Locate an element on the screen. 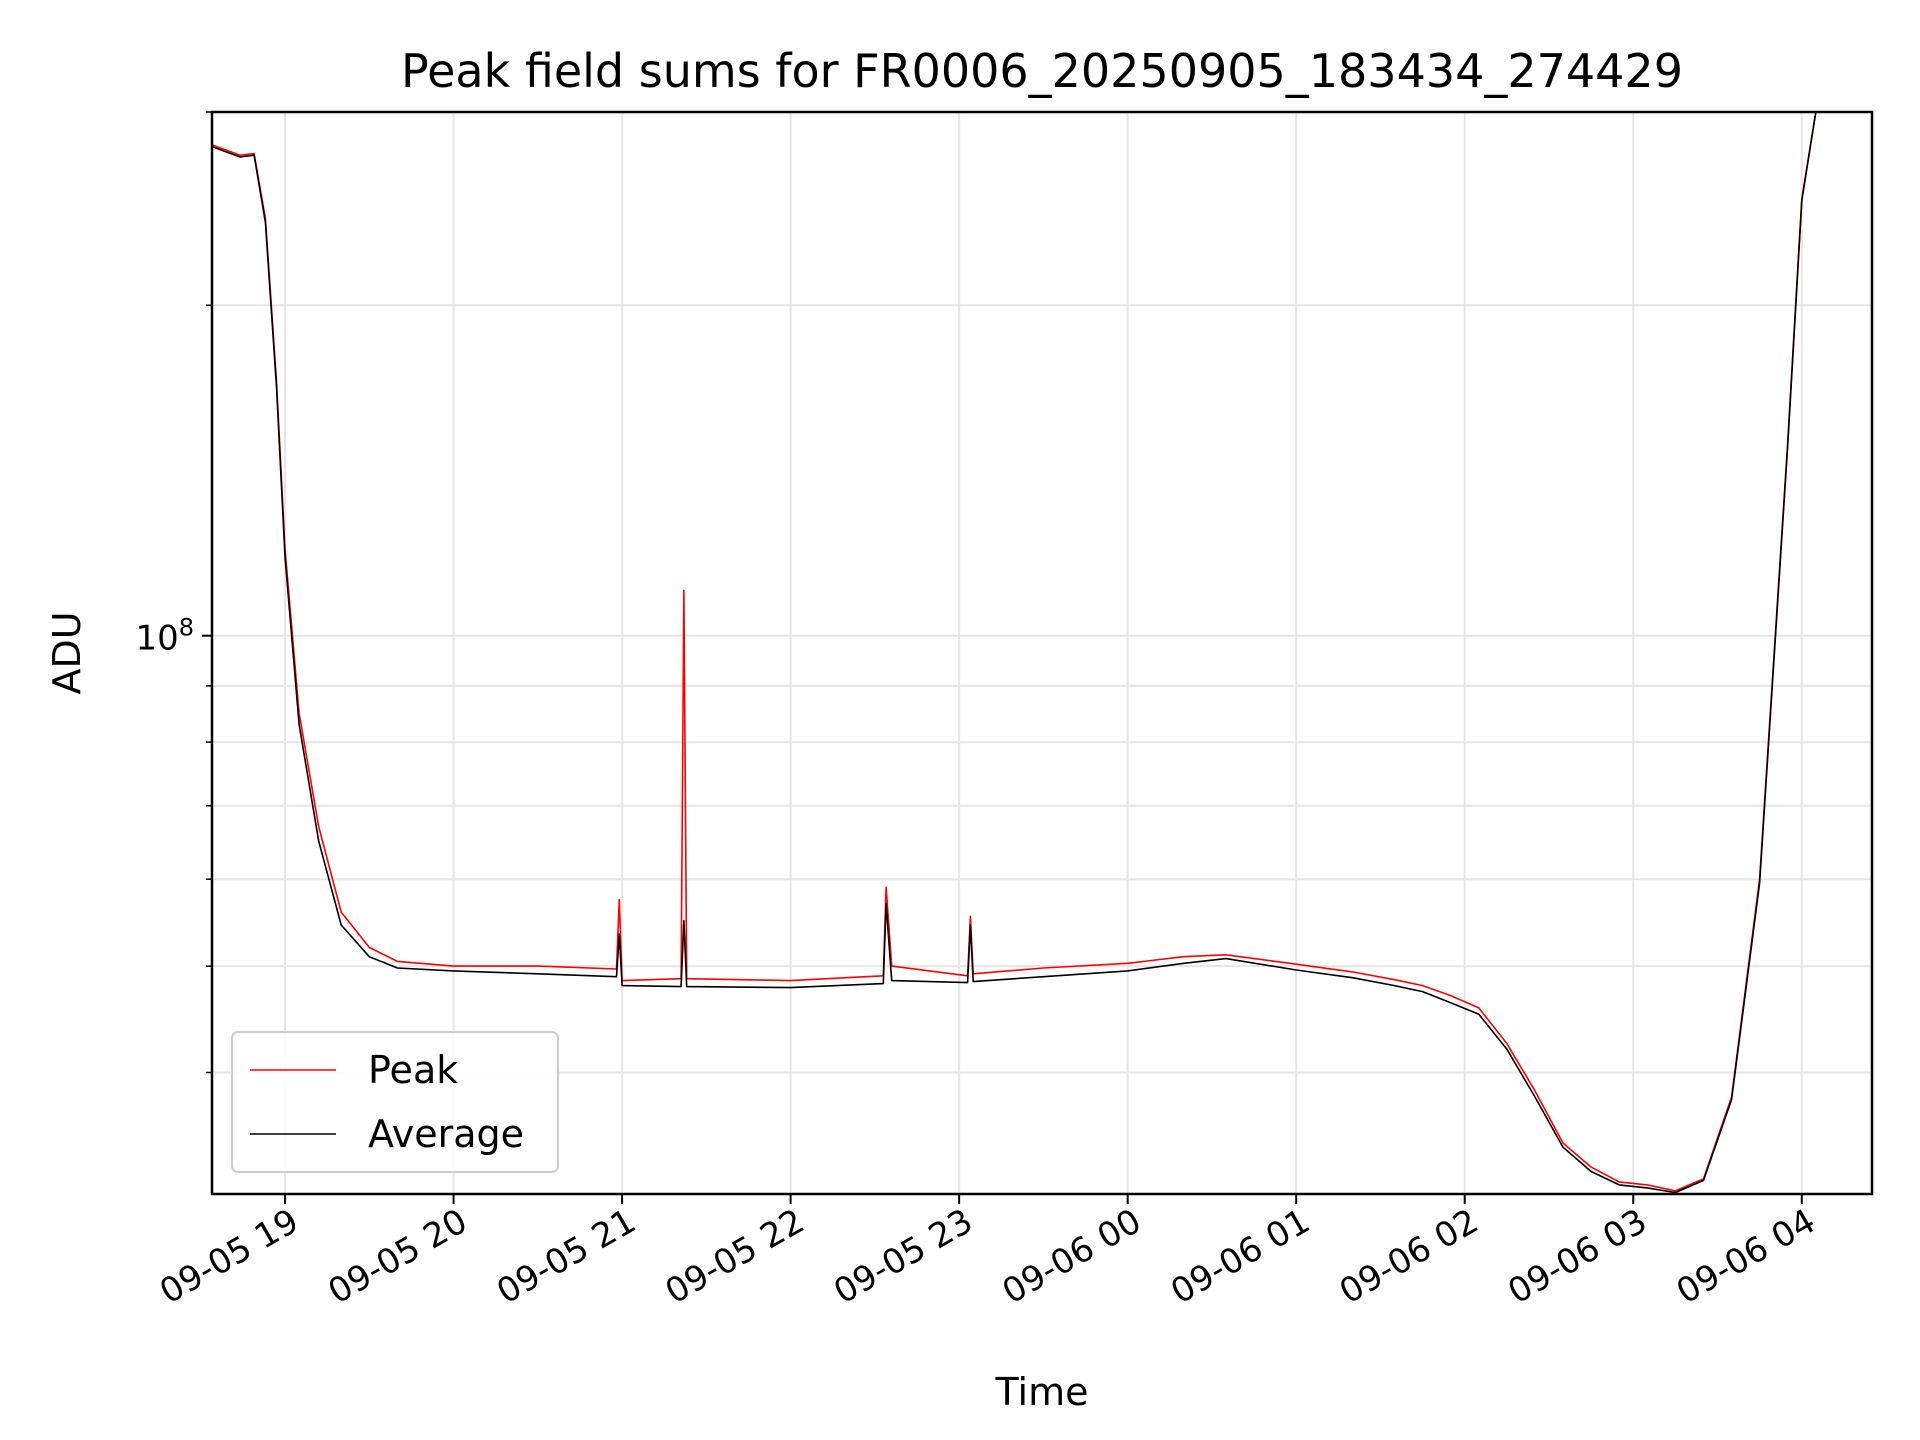  legend-box is located at coordinates (395, 1102).